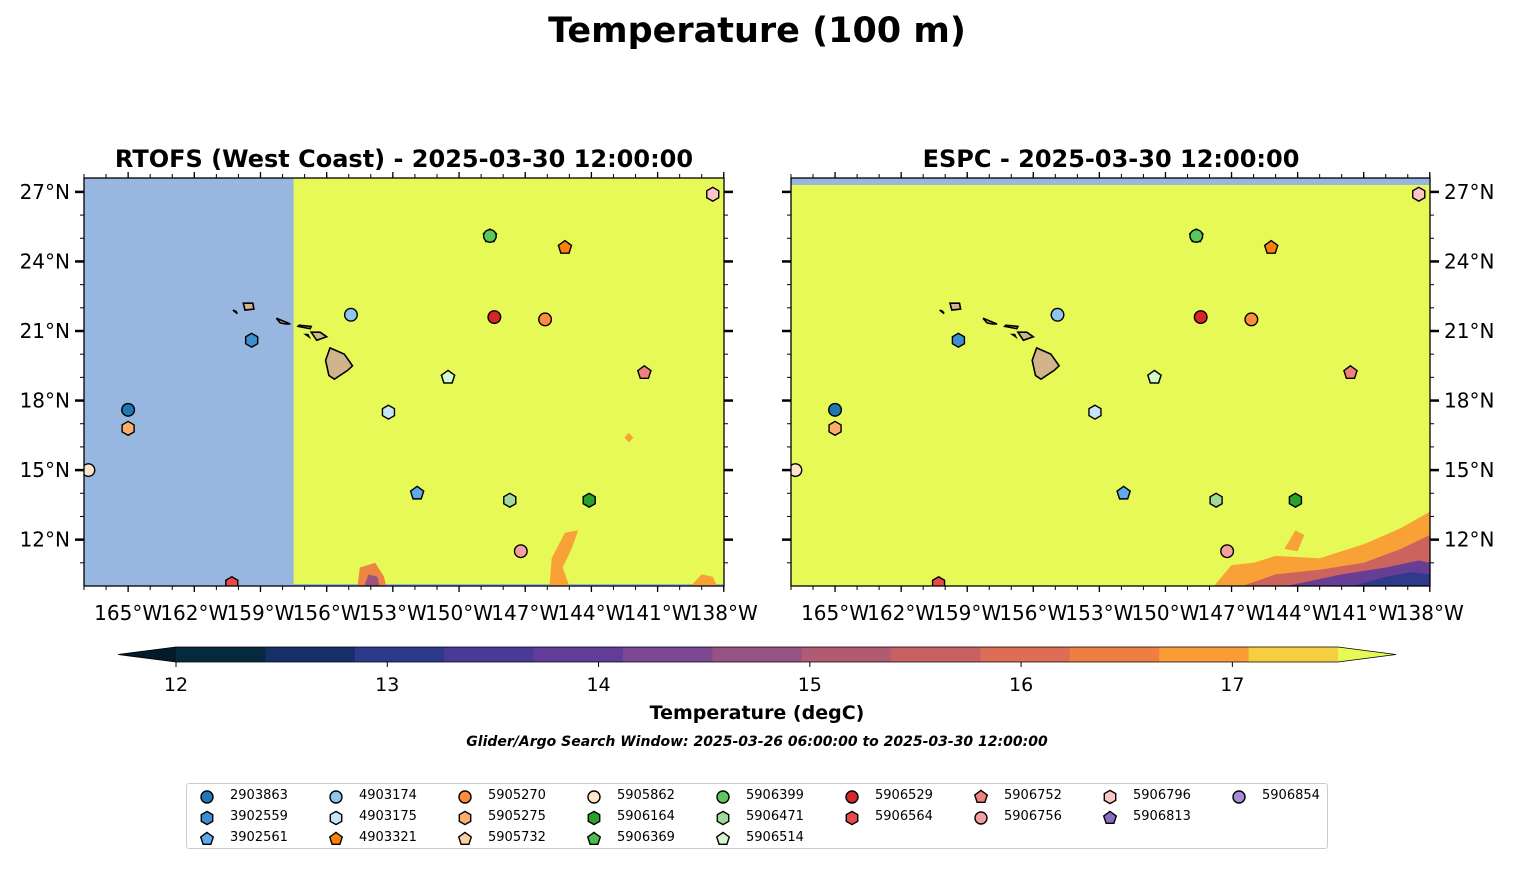 Image resolution: width=1514 pixels, height=889 pixels. I want to click on colorbar-tick-label: 12, so click(176, 685).